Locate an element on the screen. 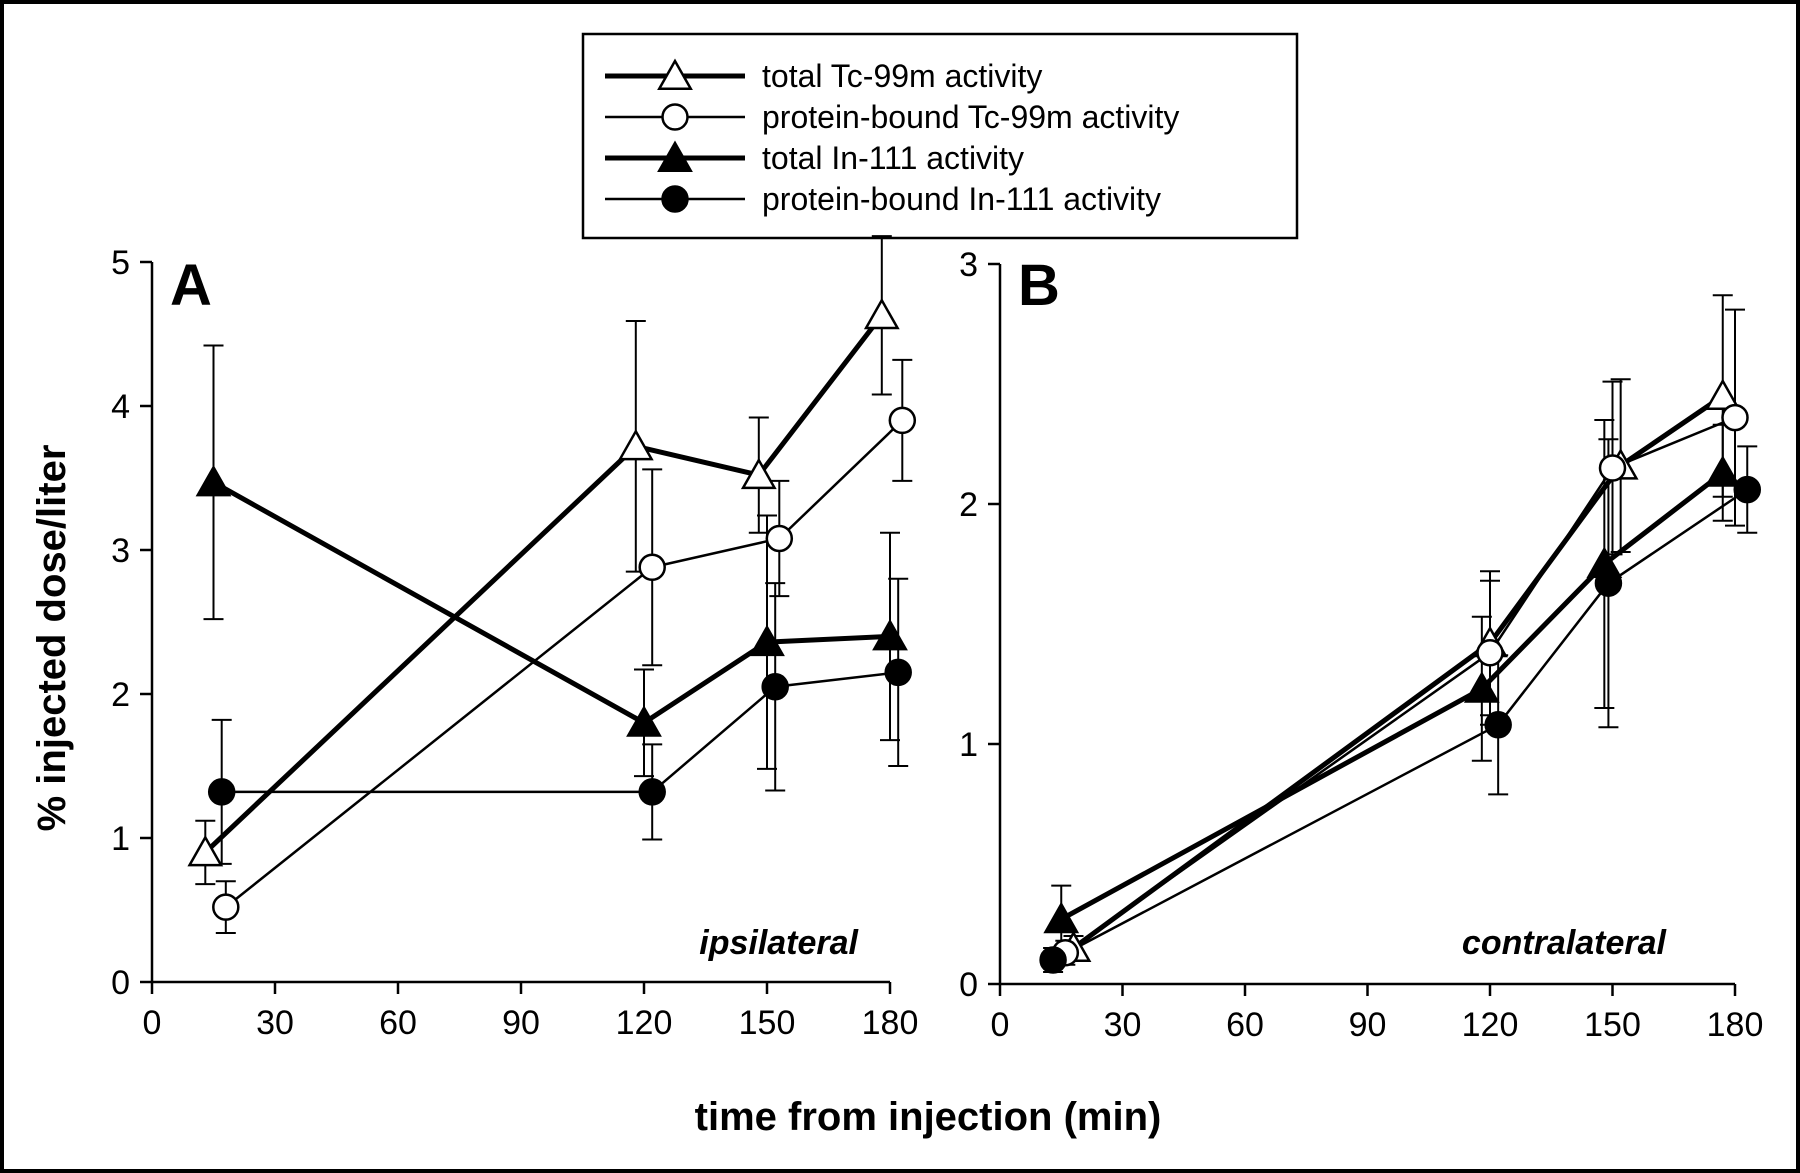 The width and height of the screenshot is (1800, 1173). panel-a-y-tick-label: 0 is located at coordinates (120, 983).